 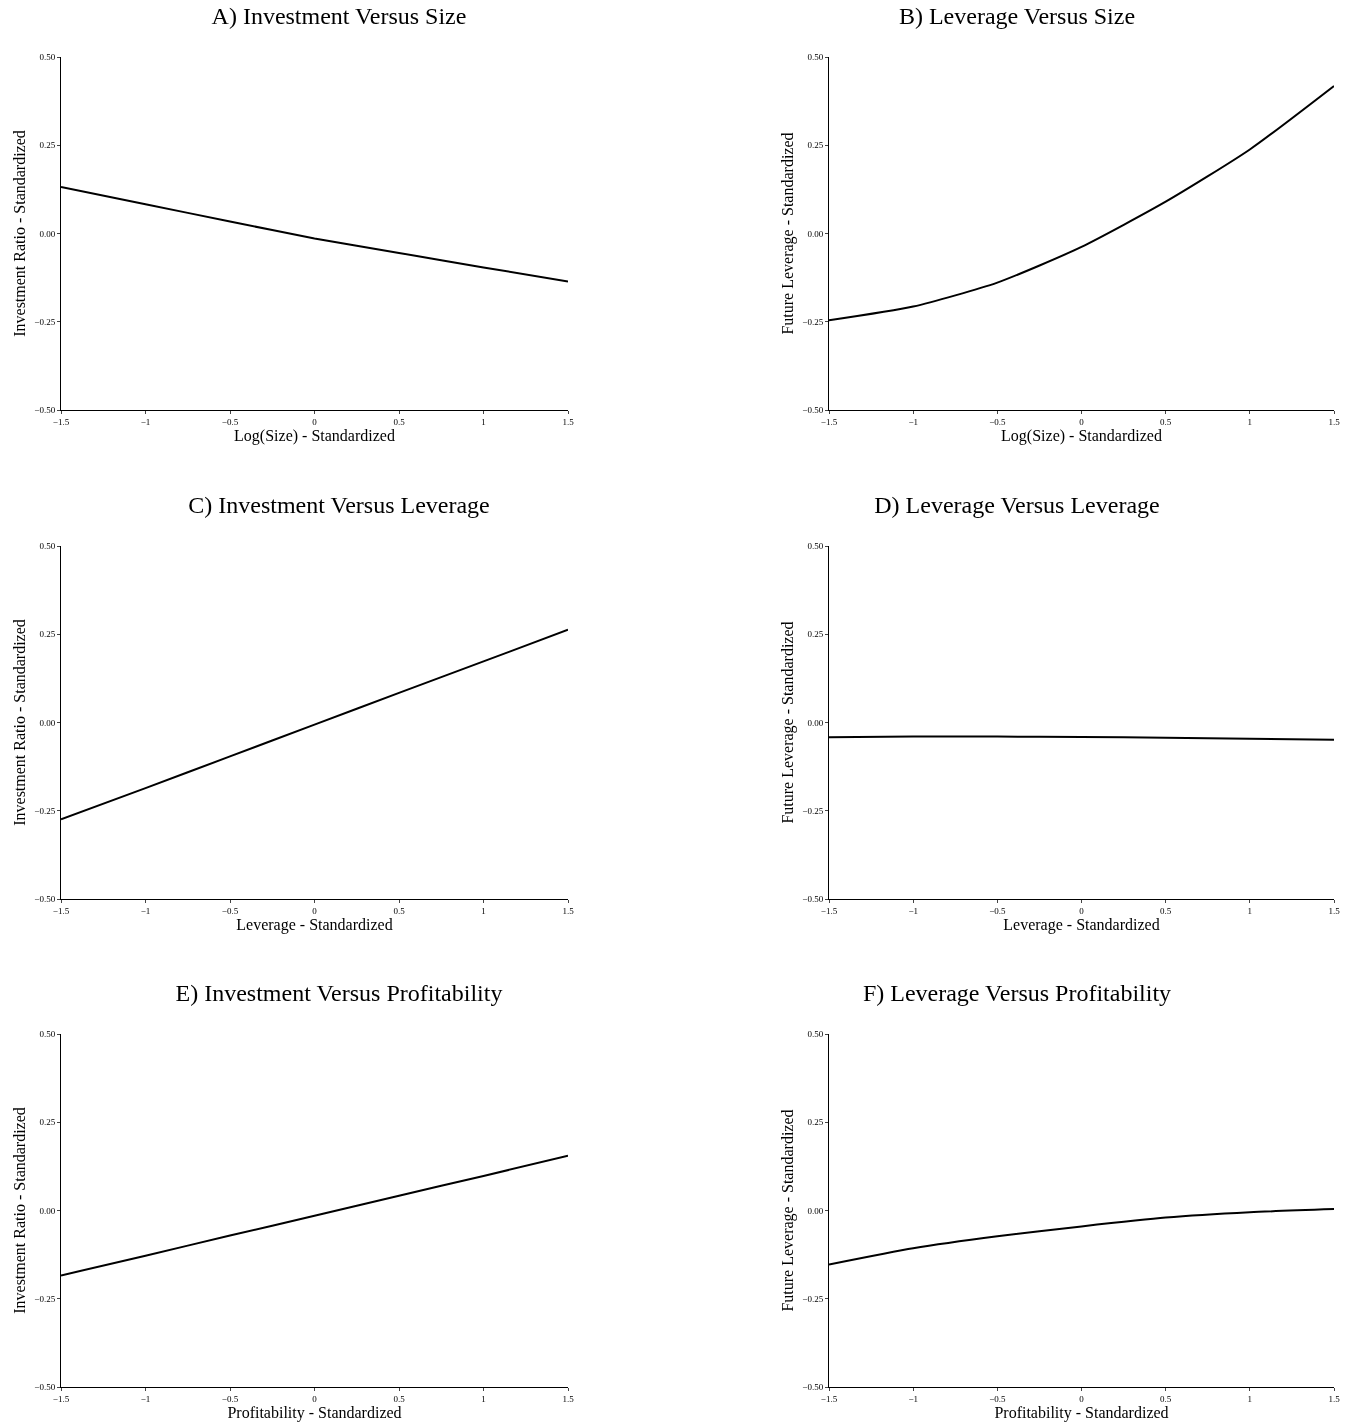 I want to click on chart-title: A) Investment Versus Size, so click(x=339, y=15).